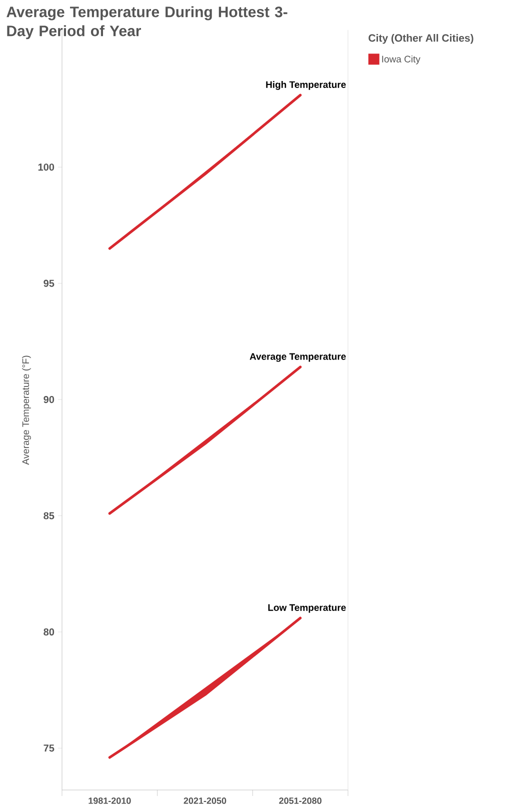 The width and height of the screenshot is (517, 812). I want to click on y-tick-label: 90, so click(49, 400).